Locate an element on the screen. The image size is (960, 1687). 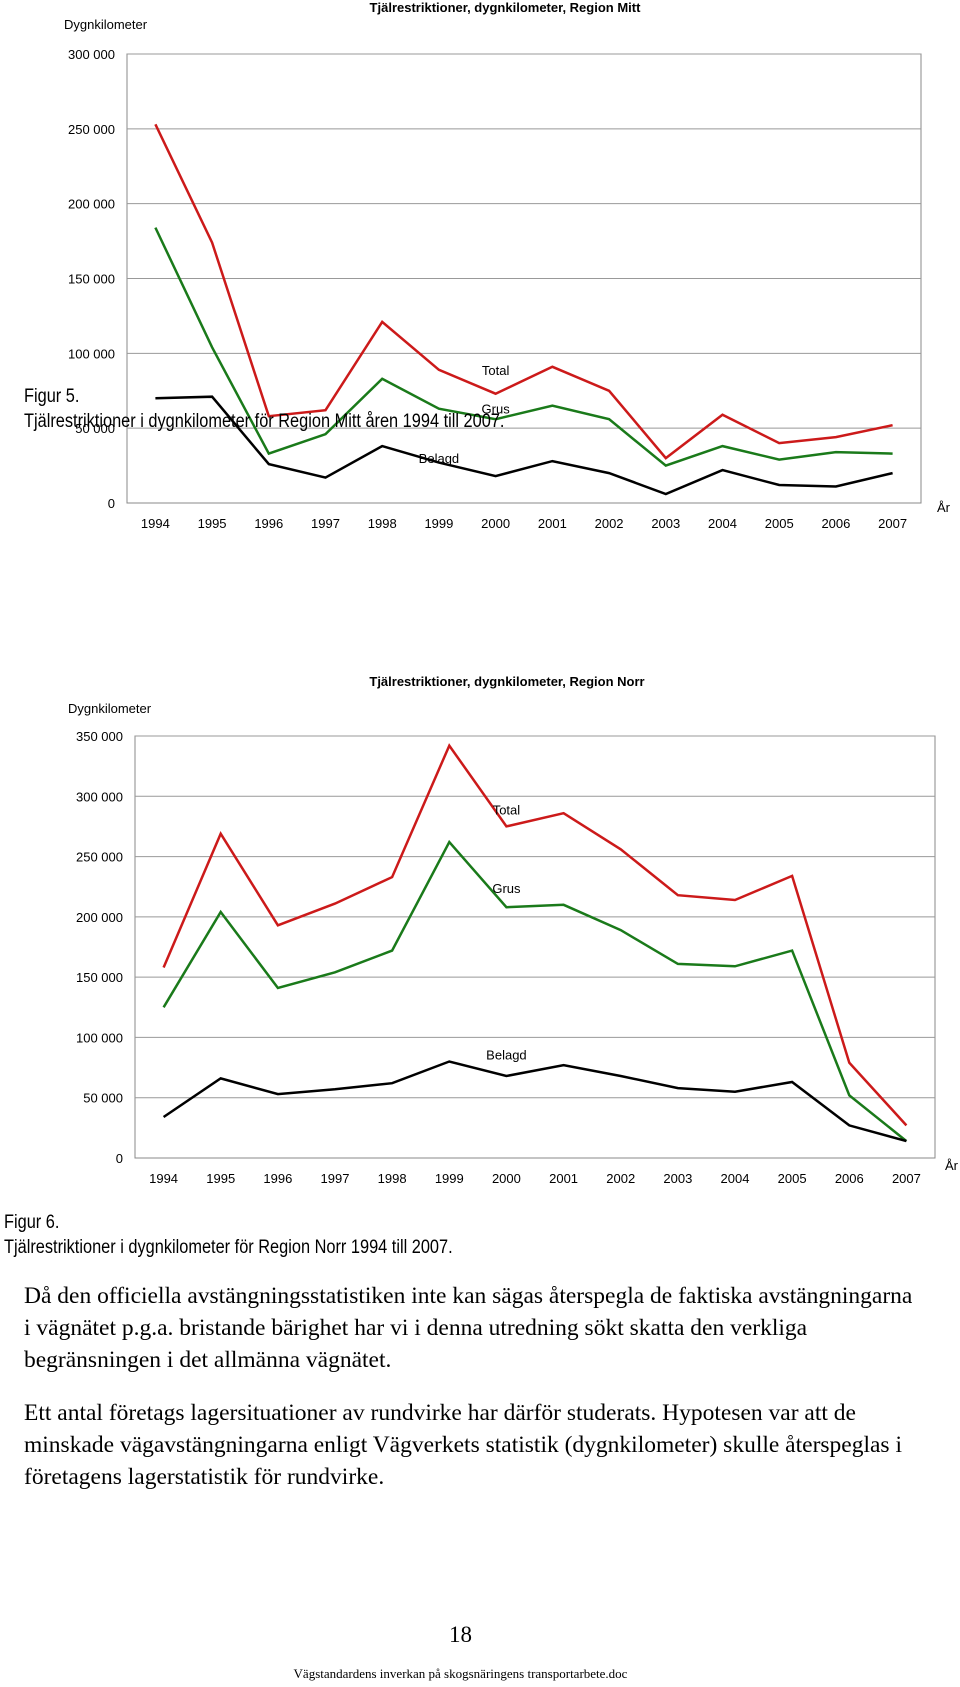
page-number: 18 is located at coordinates (460, 1634).